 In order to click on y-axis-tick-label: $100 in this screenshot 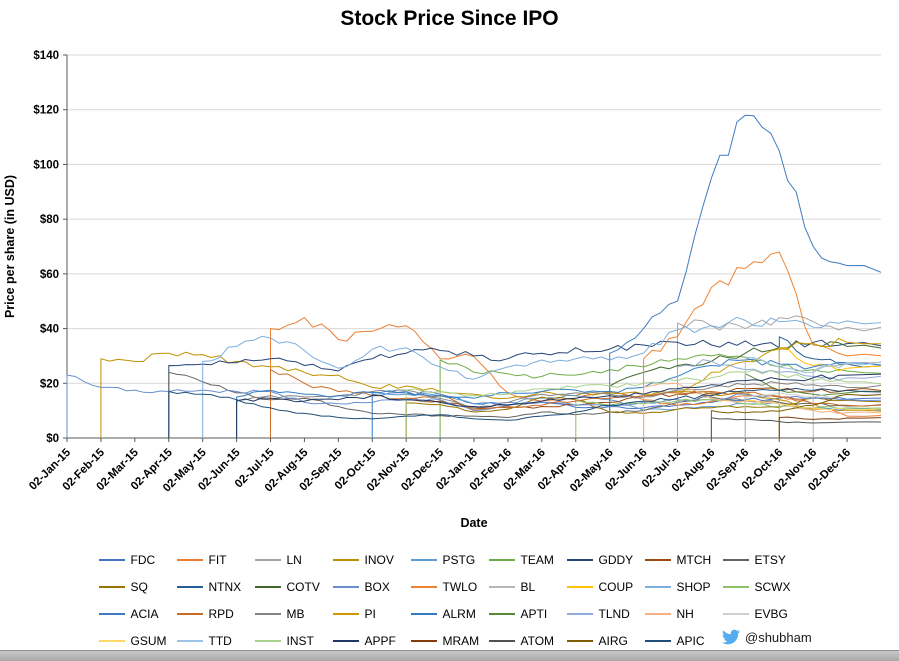, I will do `click(46, 165)`.